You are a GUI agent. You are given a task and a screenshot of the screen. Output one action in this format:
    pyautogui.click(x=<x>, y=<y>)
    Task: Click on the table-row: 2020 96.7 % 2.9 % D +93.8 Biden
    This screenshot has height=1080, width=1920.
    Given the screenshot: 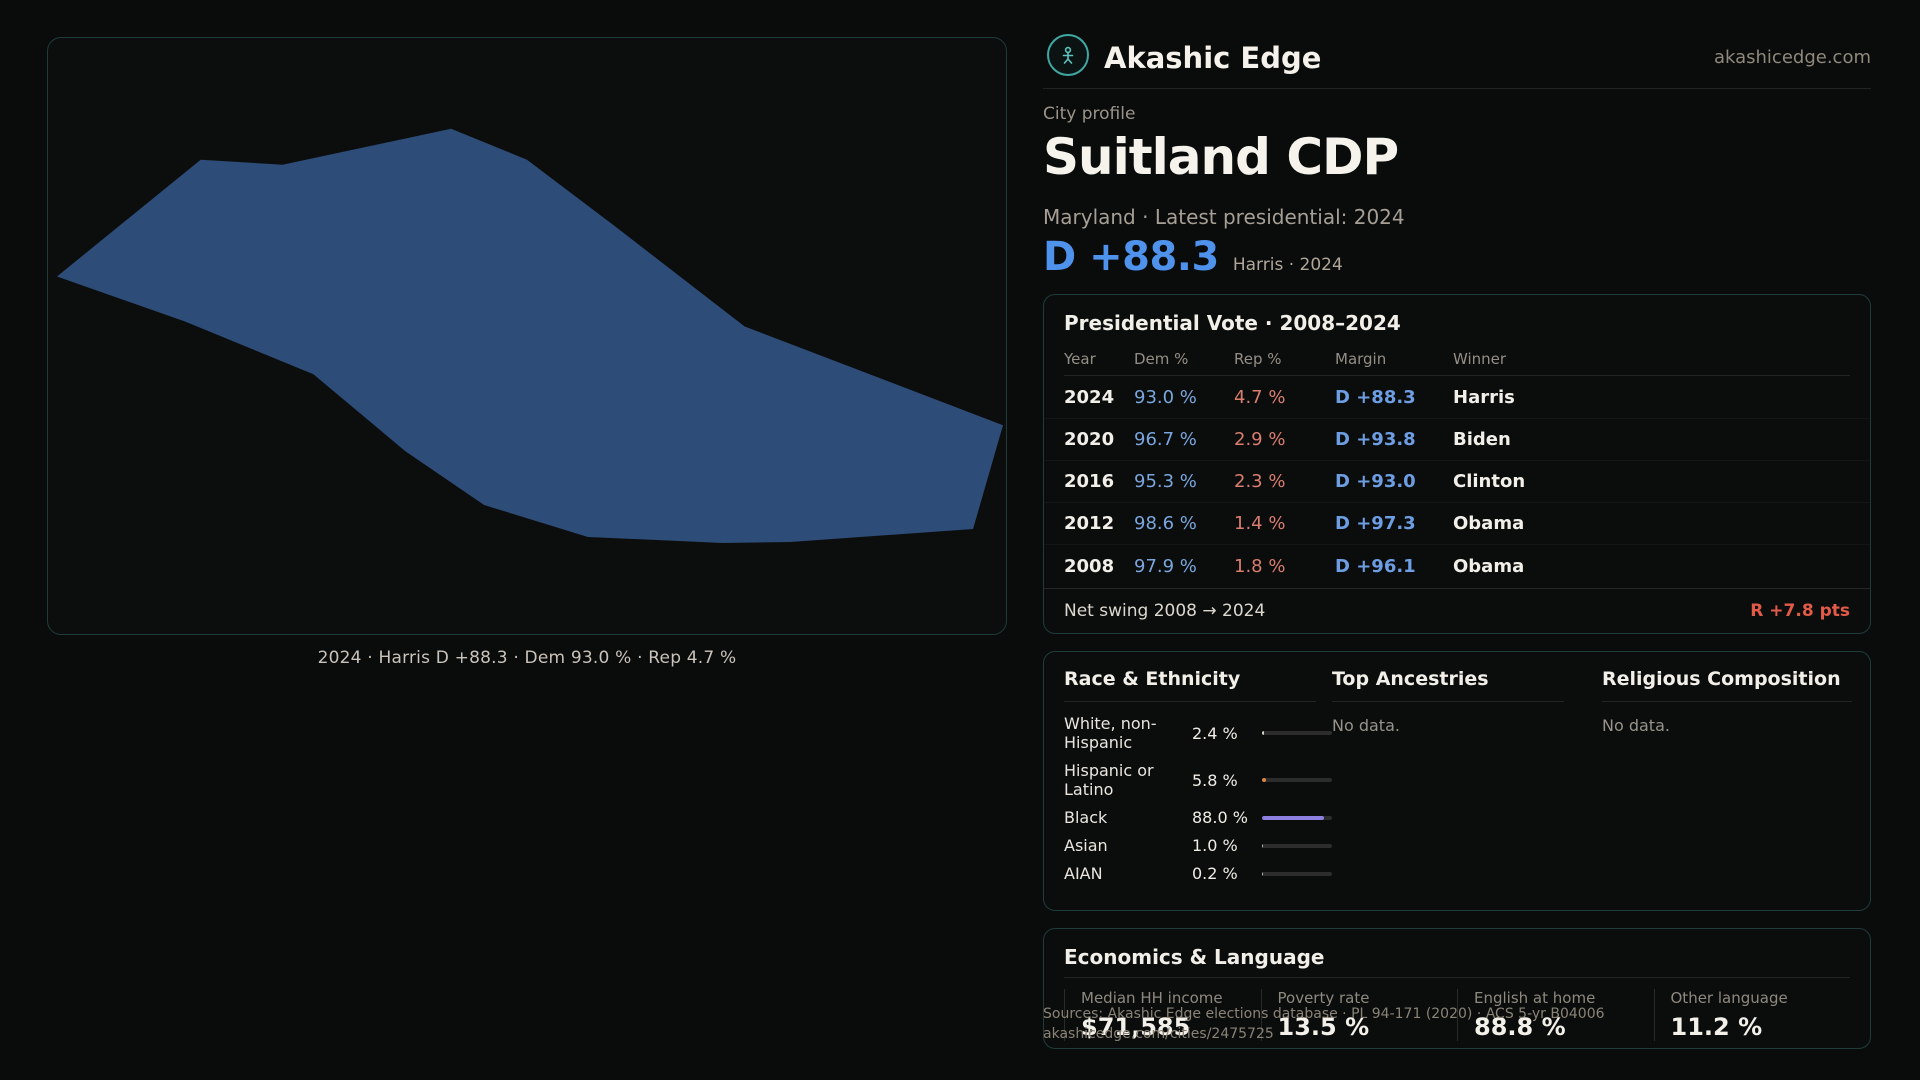 What is the action you would take?
    pyautogui.click(x=1457, y=440)
    